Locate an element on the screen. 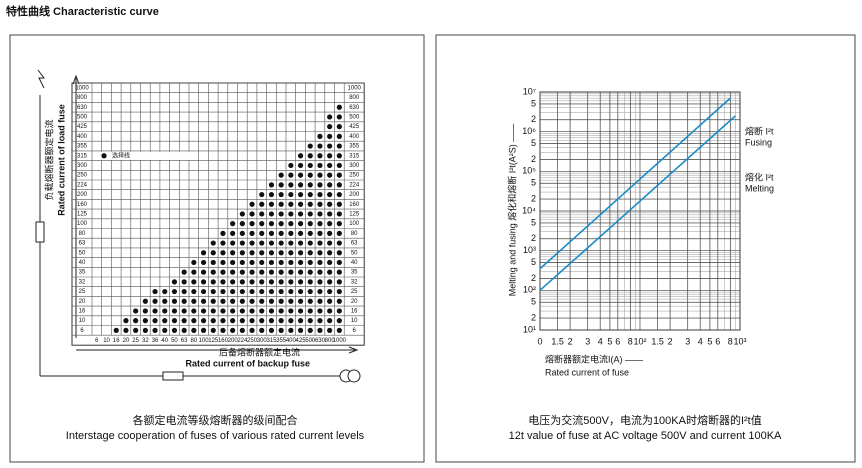 This screenshot has height=468, width=862. x-tick-label: 2 is located at coordinates (570, 341).